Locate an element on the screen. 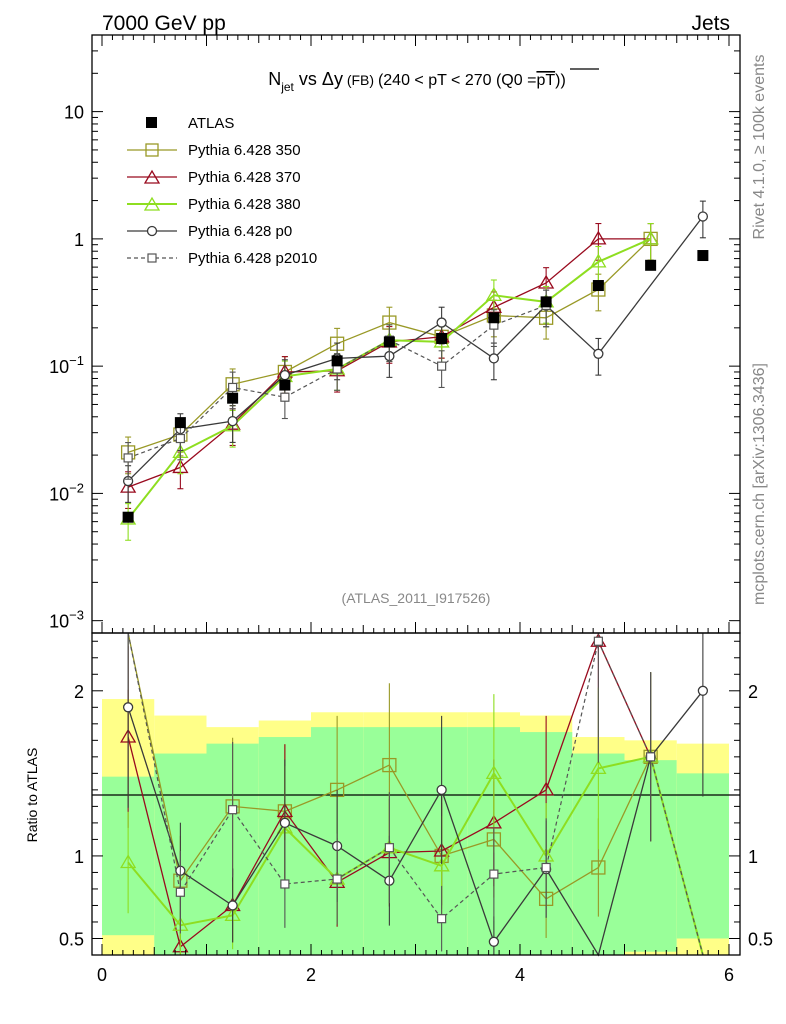  title-n: N is located at coordinates (274, 79).